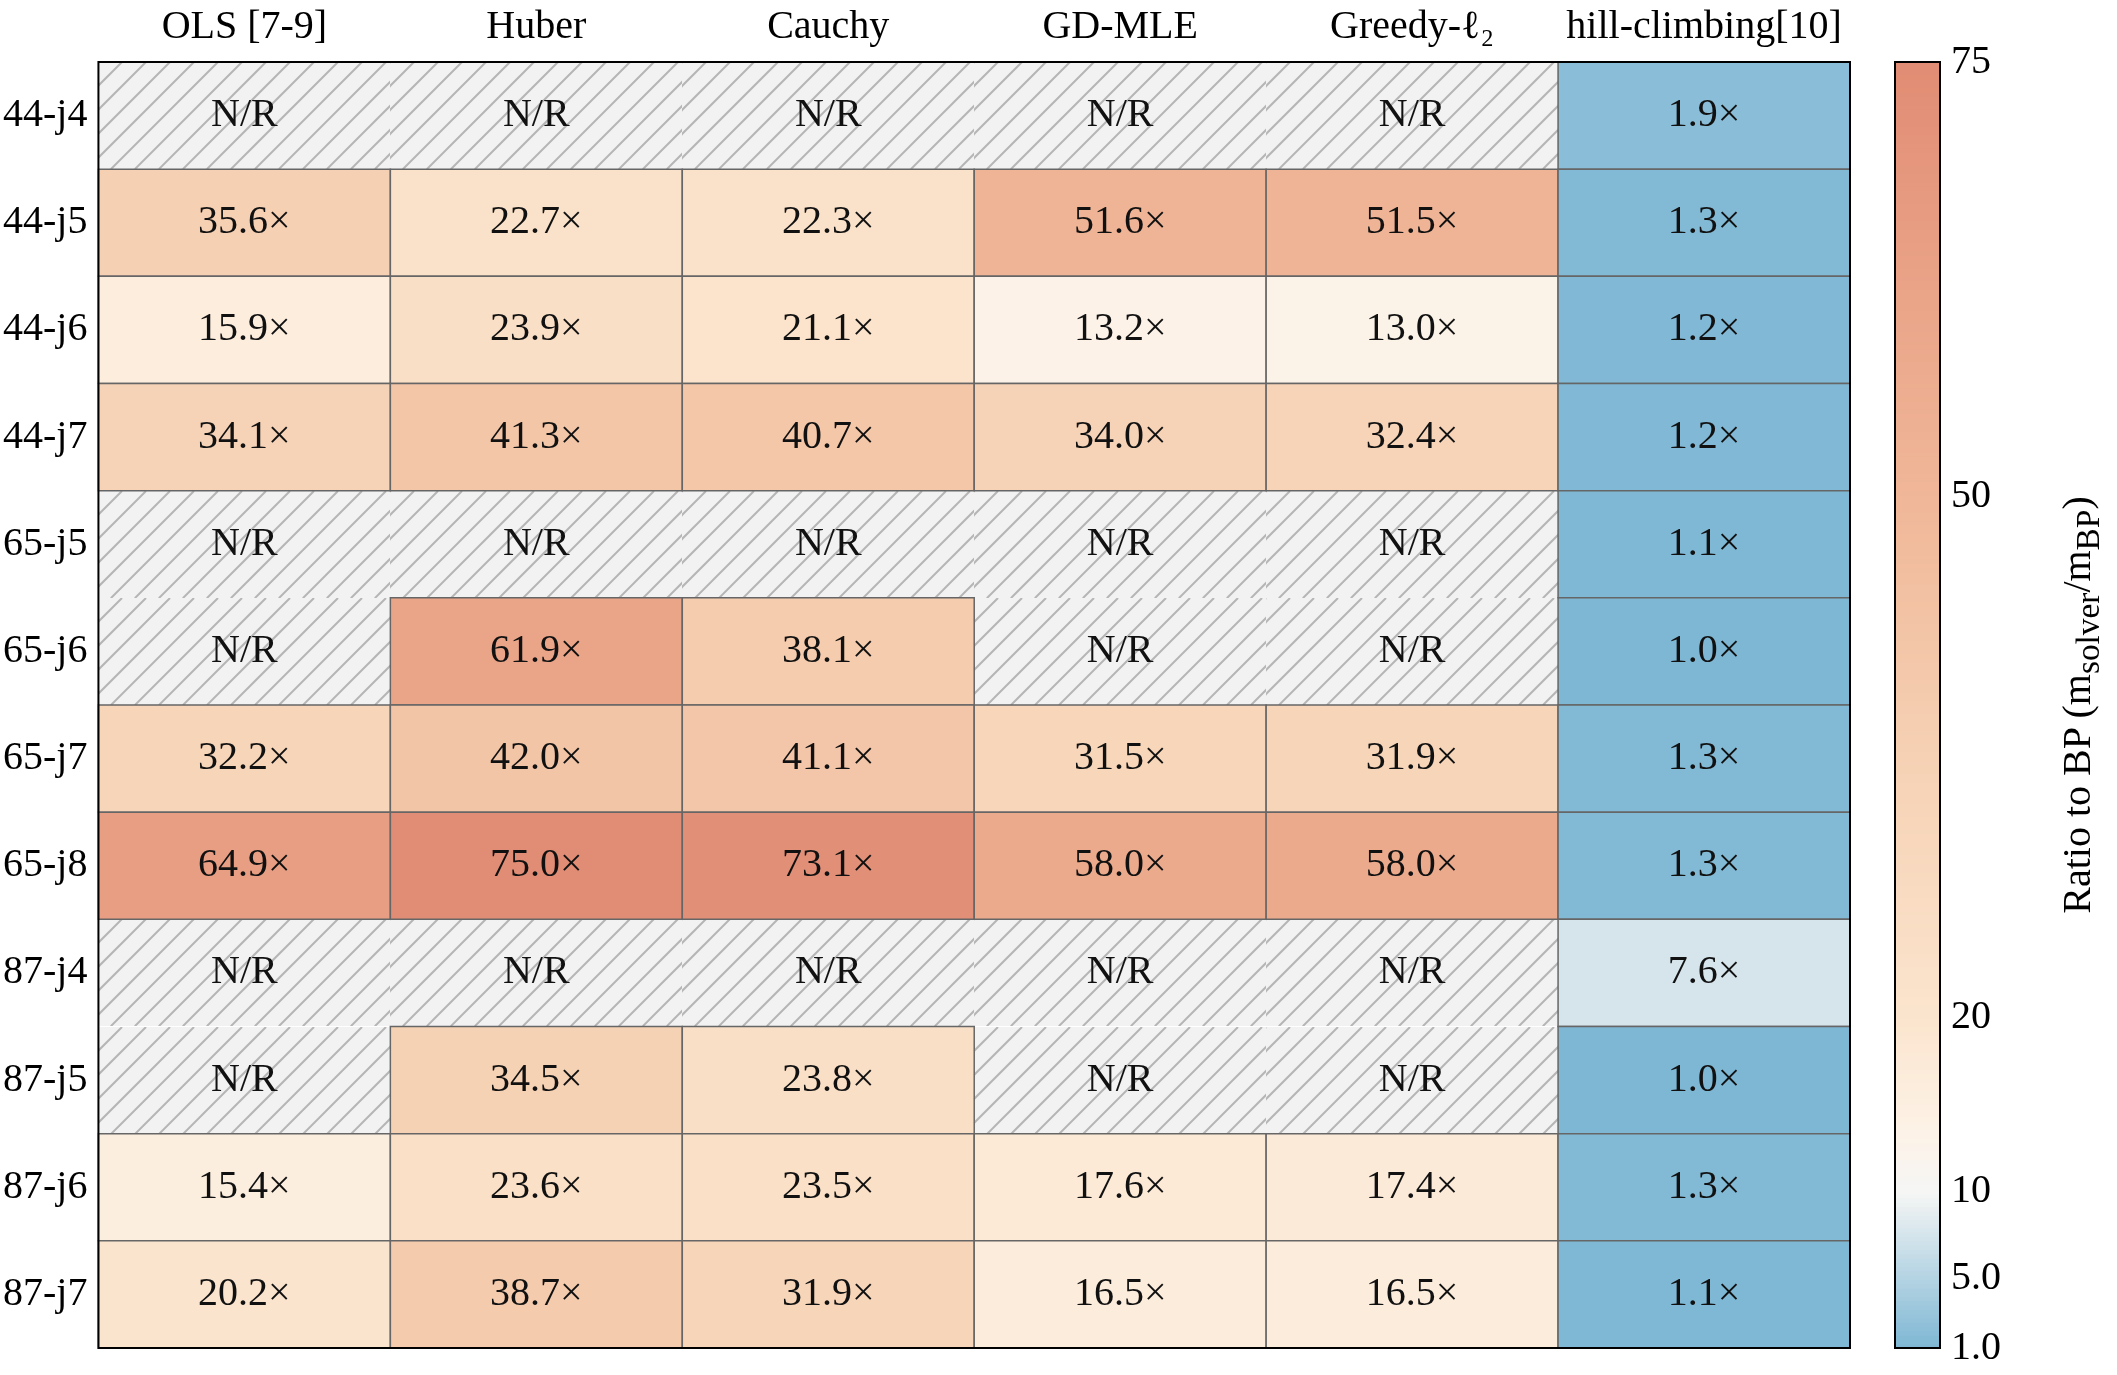 The image size is (2117, 1375). What do you see at coordinates (828, 434) in the screenshot?
I see `data-label: 40.7×` at bounding box center [828, 434].